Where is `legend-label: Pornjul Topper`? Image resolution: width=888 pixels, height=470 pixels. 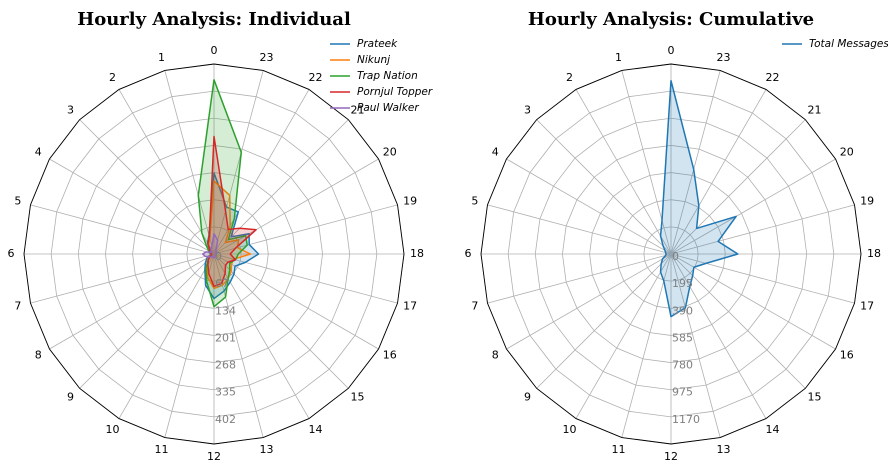 legend-label: Pornjul Topper is located at coordinates (395, 92).